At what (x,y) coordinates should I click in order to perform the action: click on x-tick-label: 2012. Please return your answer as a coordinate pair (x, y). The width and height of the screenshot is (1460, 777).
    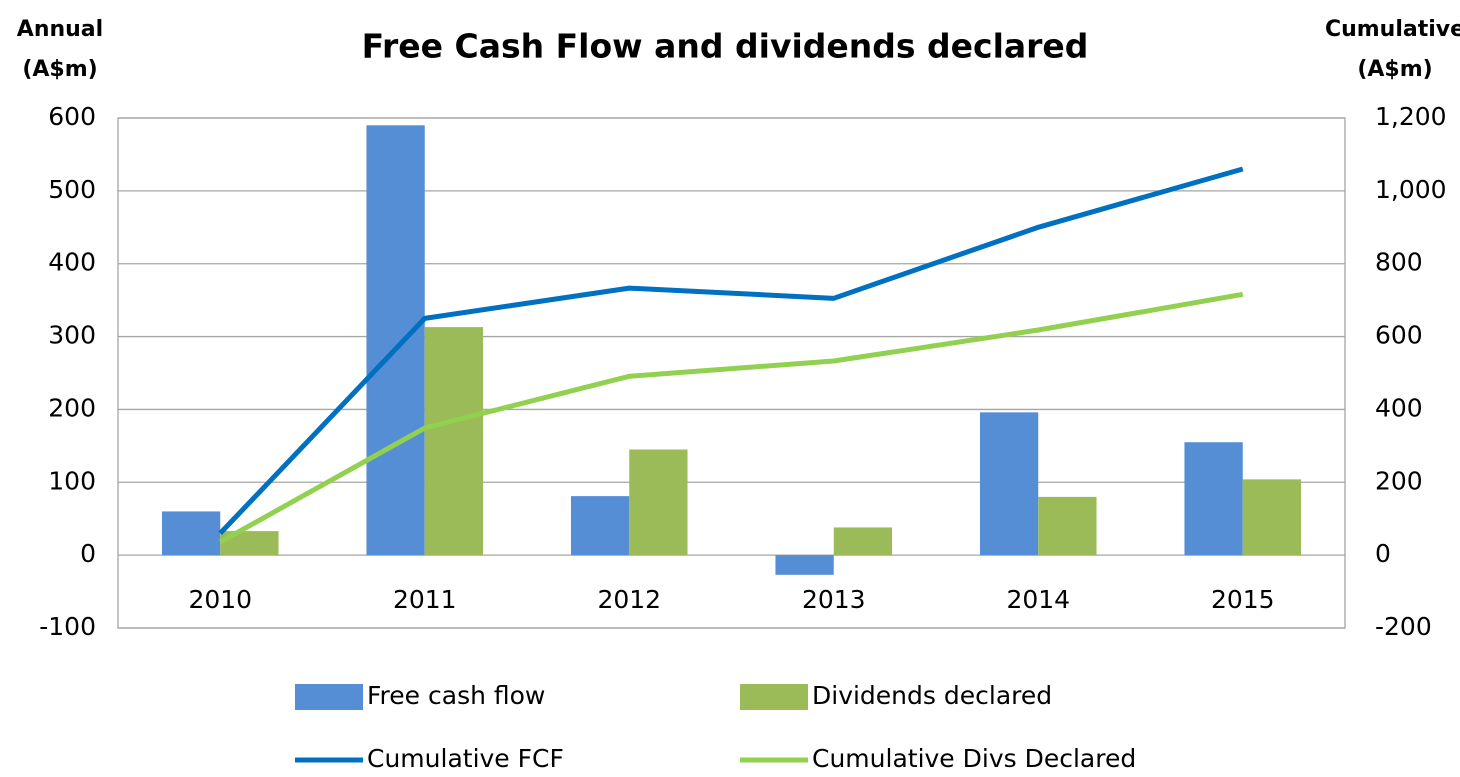
    Looking at the image, I should click on (629, 599).